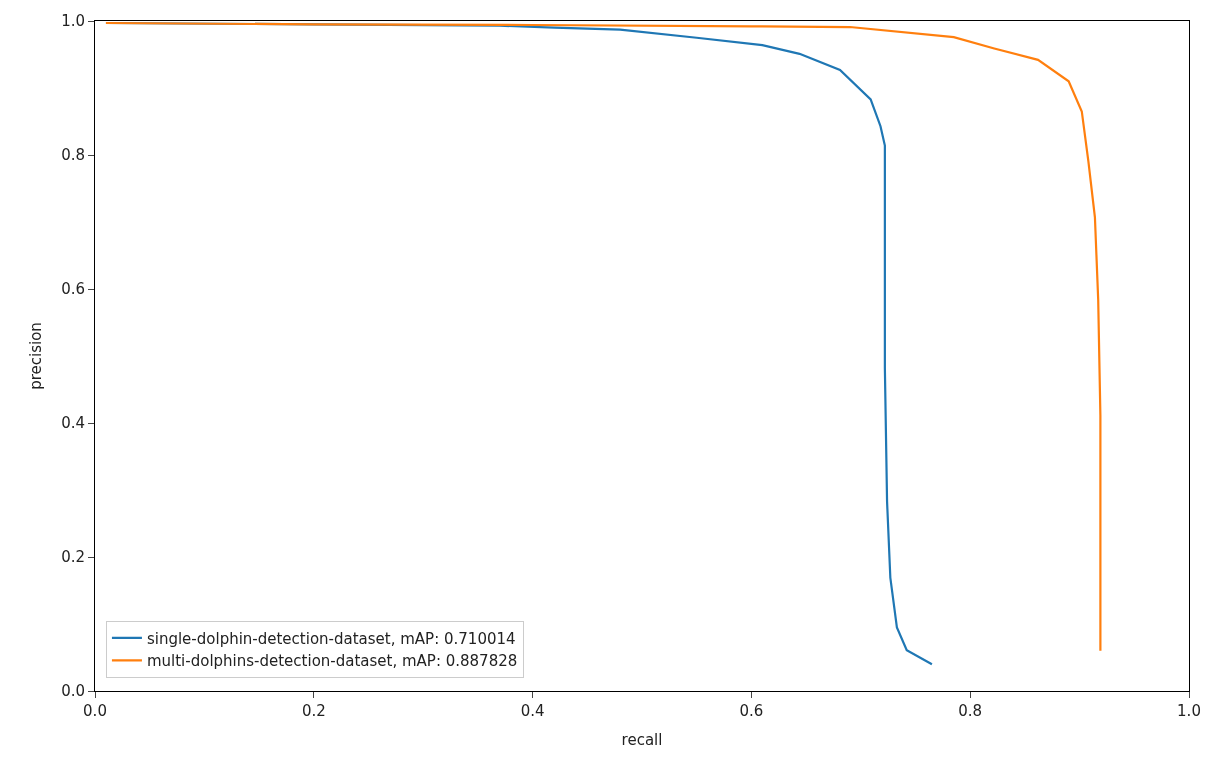 The image size is (1219, 758). I want to click on y-tick-label: 0.6, so click(73, 289).